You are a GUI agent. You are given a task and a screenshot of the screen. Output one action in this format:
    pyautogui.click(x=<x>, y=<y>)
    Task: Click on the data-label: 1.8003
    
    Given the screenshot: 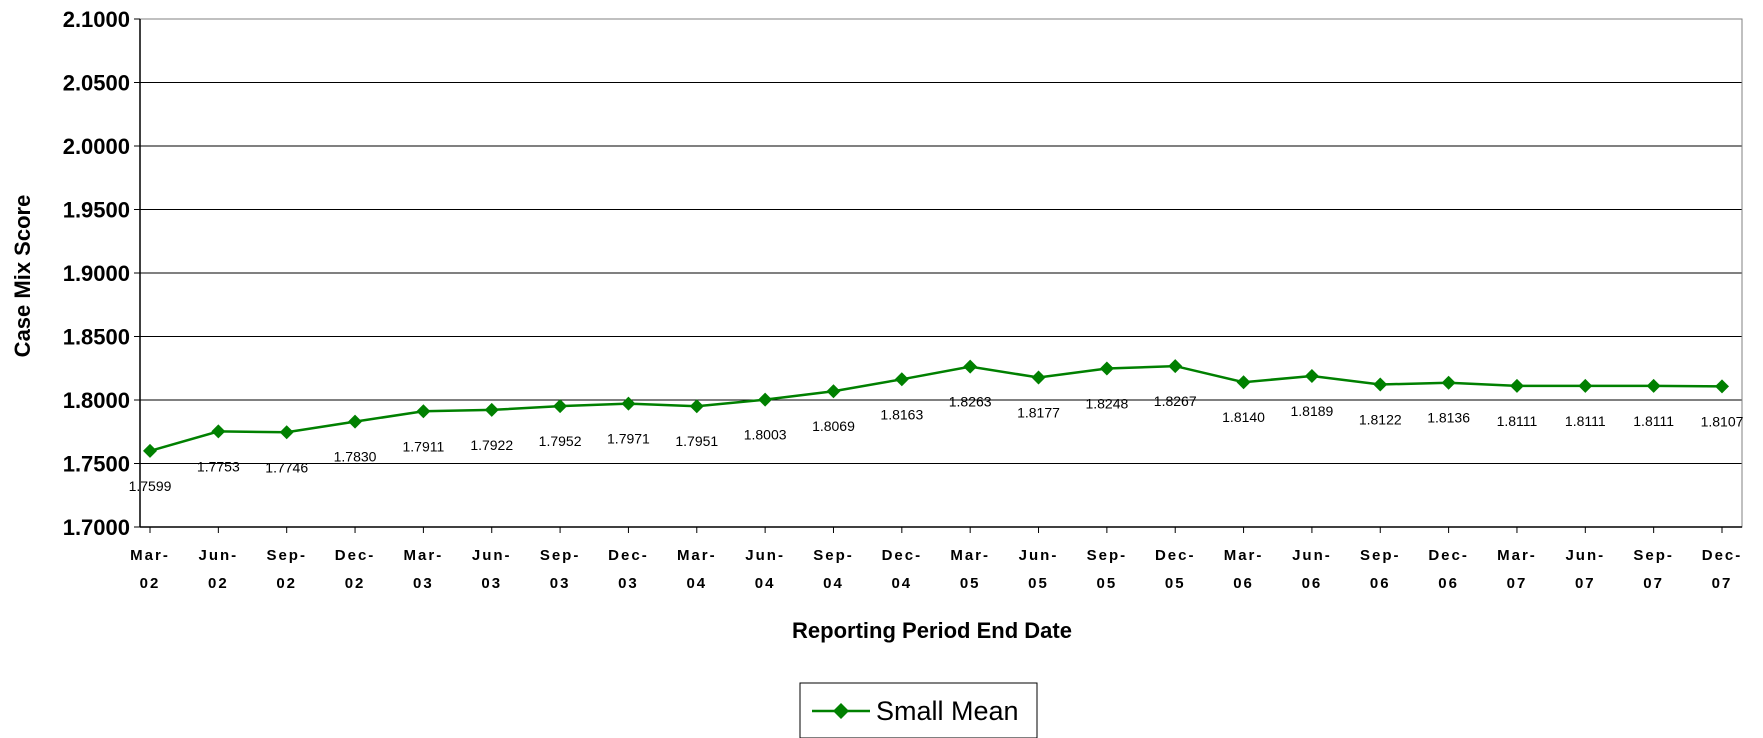 What is the action you would take?
    pyautogui.click(x=765, y=435)
    